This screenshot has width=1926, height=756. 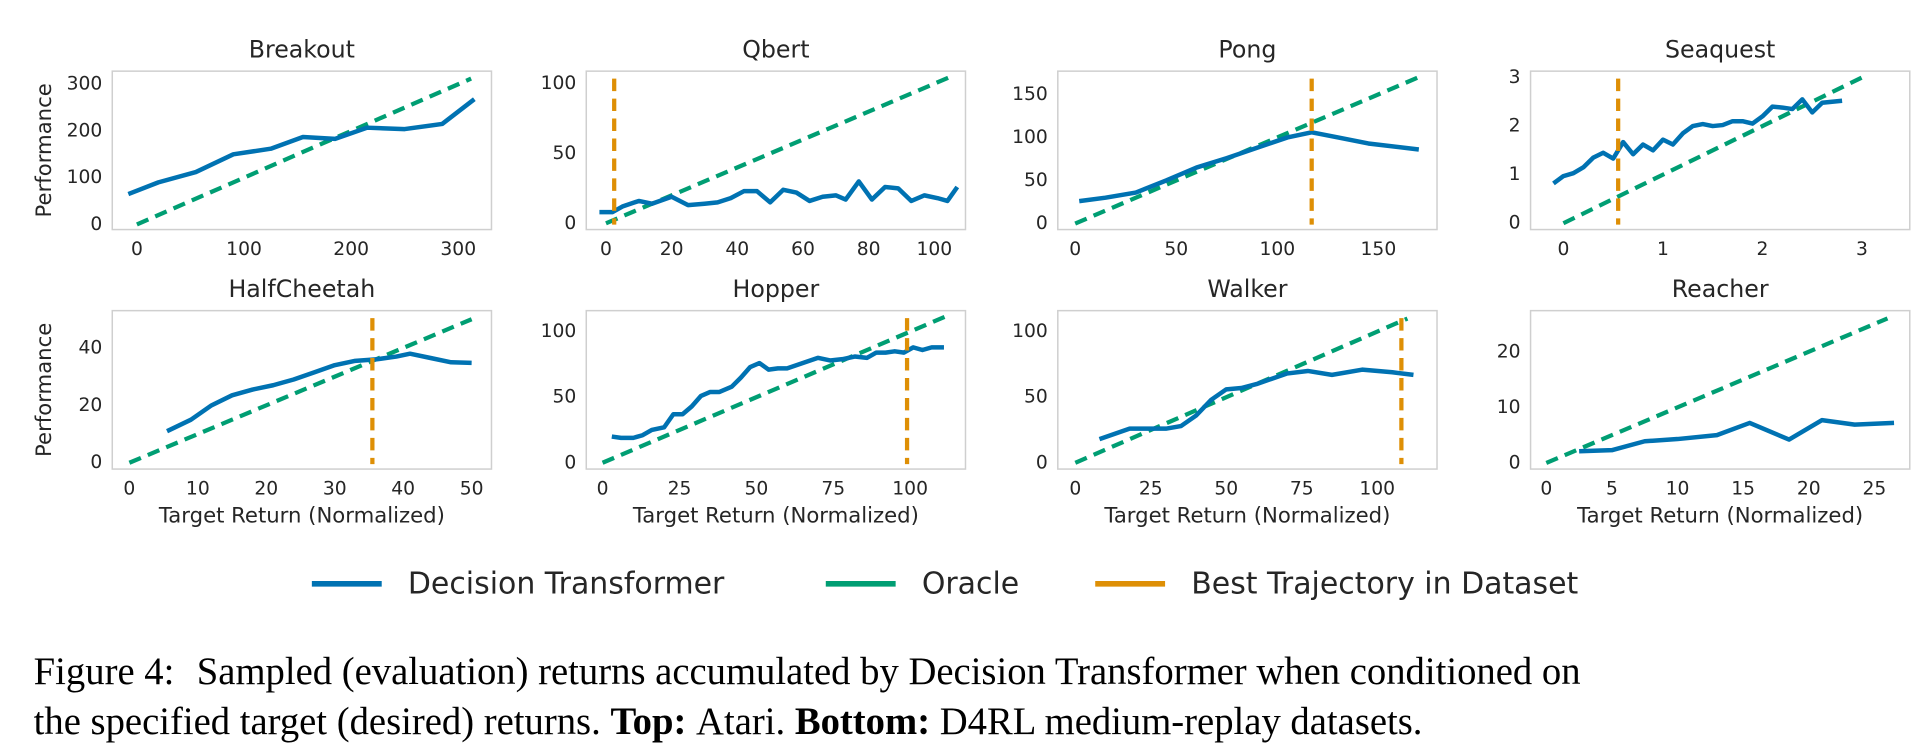 What do you see at coordinates (317, 722) in the screenshot?
I see `caption-text: the specified target (desired) returns.` at bounding box center [317, 722].